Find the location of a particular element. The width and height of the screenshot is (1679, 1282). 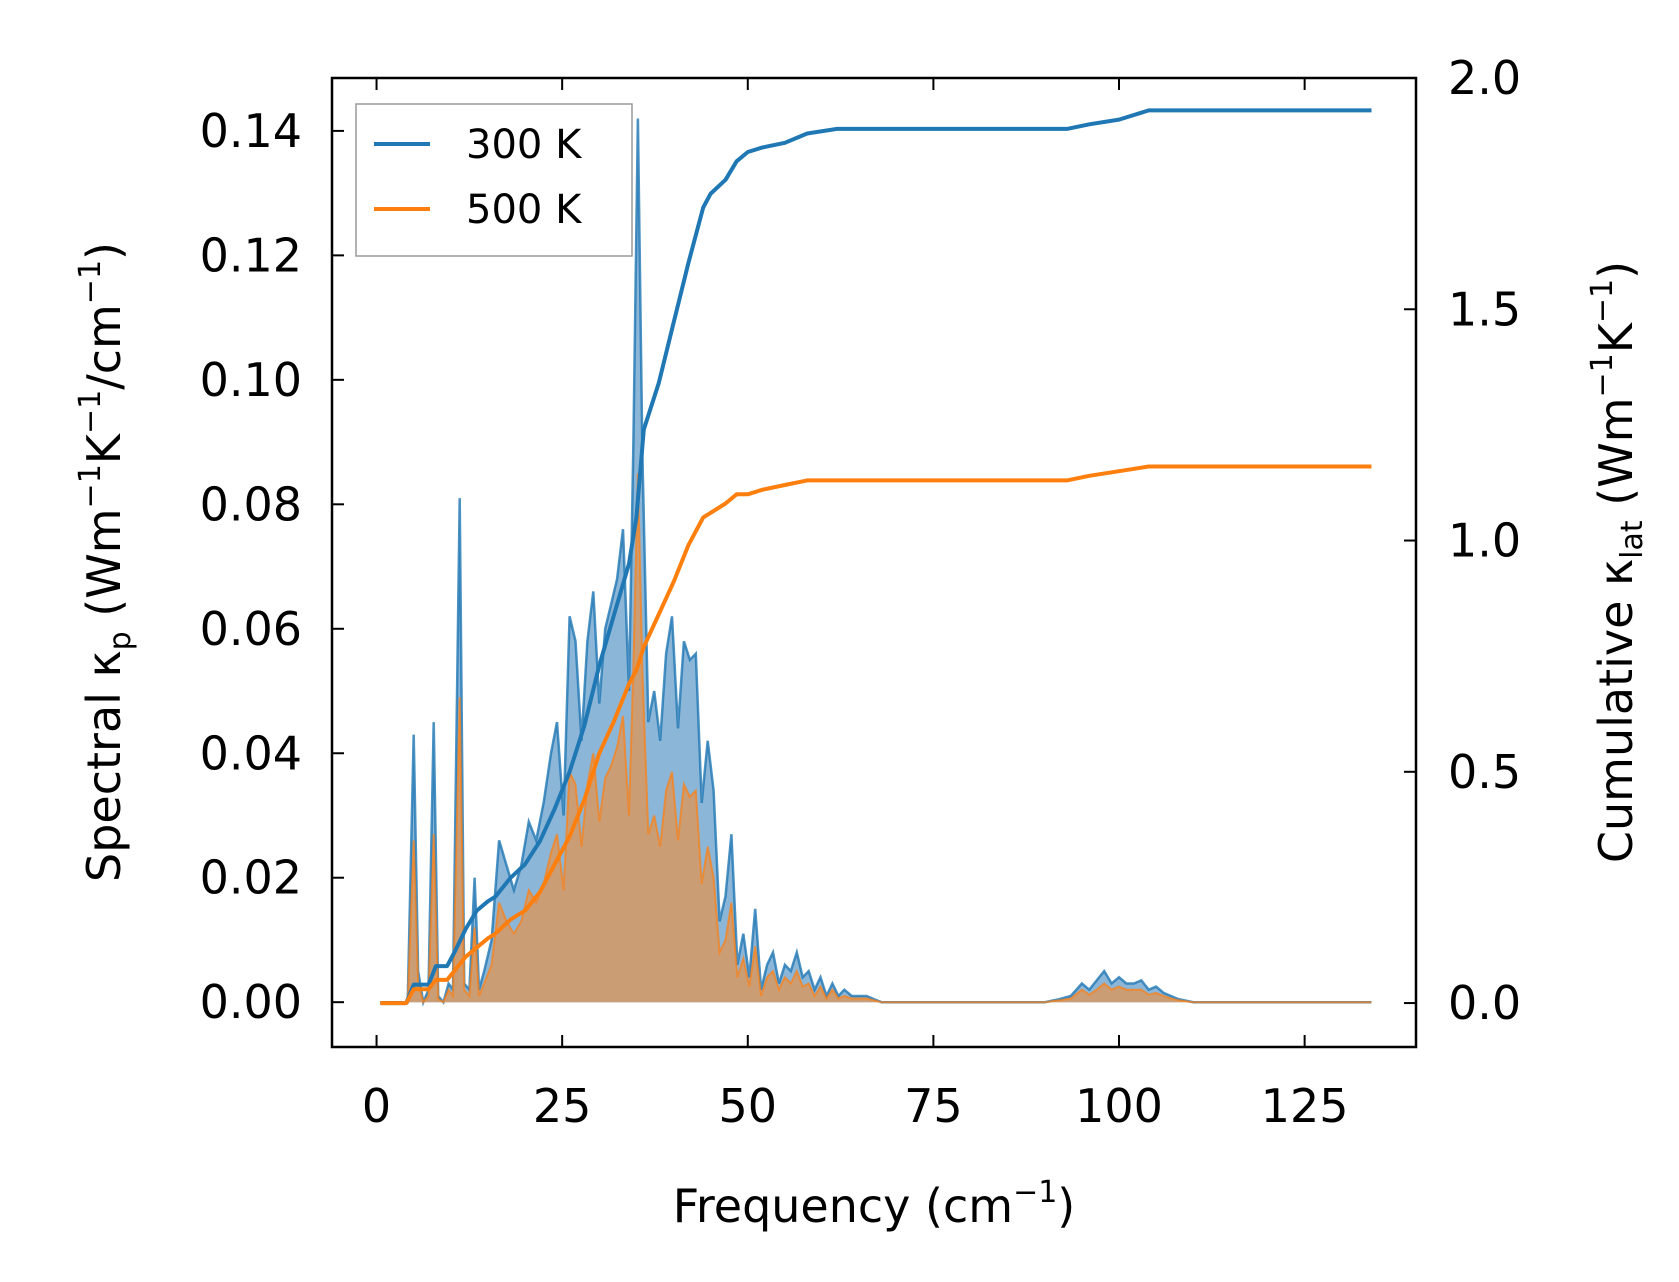

y-axis-right-title: Cumulative κlat (Wm−1K−1) is located at coordinates (1617, 562).